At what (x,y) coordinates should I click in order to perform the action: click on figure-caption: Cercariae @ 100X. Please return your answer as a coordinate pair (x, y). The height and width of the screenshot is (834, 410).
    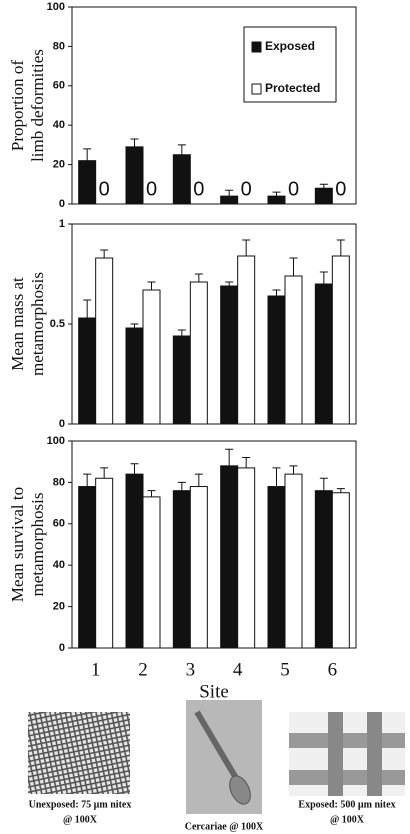
    Looking at the image, I should click on (224, 826).